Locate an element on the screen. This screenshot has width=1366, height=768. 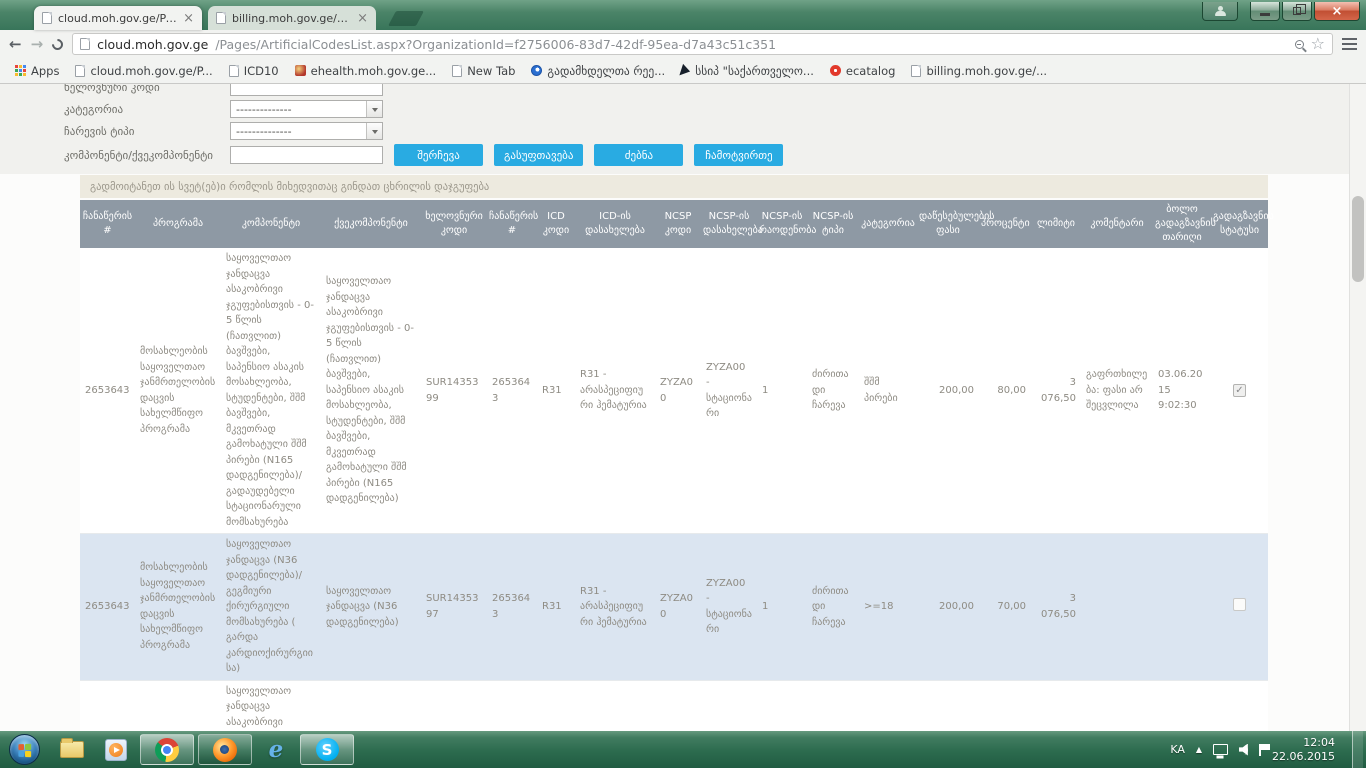
window-controls: × is located at coordinates (1304, 11).